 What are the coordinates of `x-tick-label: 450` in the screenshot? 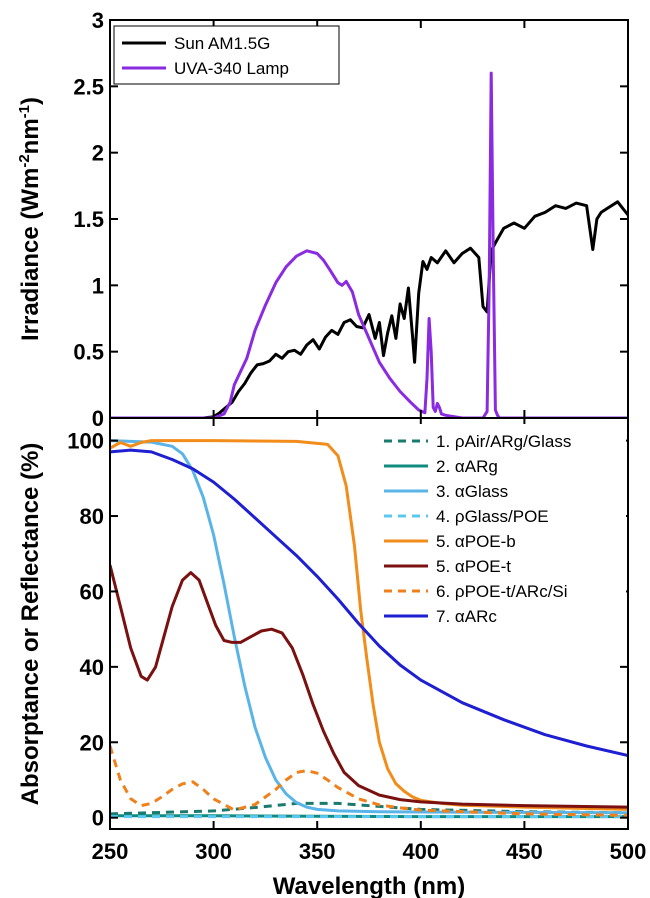 It's located at (524, 851).